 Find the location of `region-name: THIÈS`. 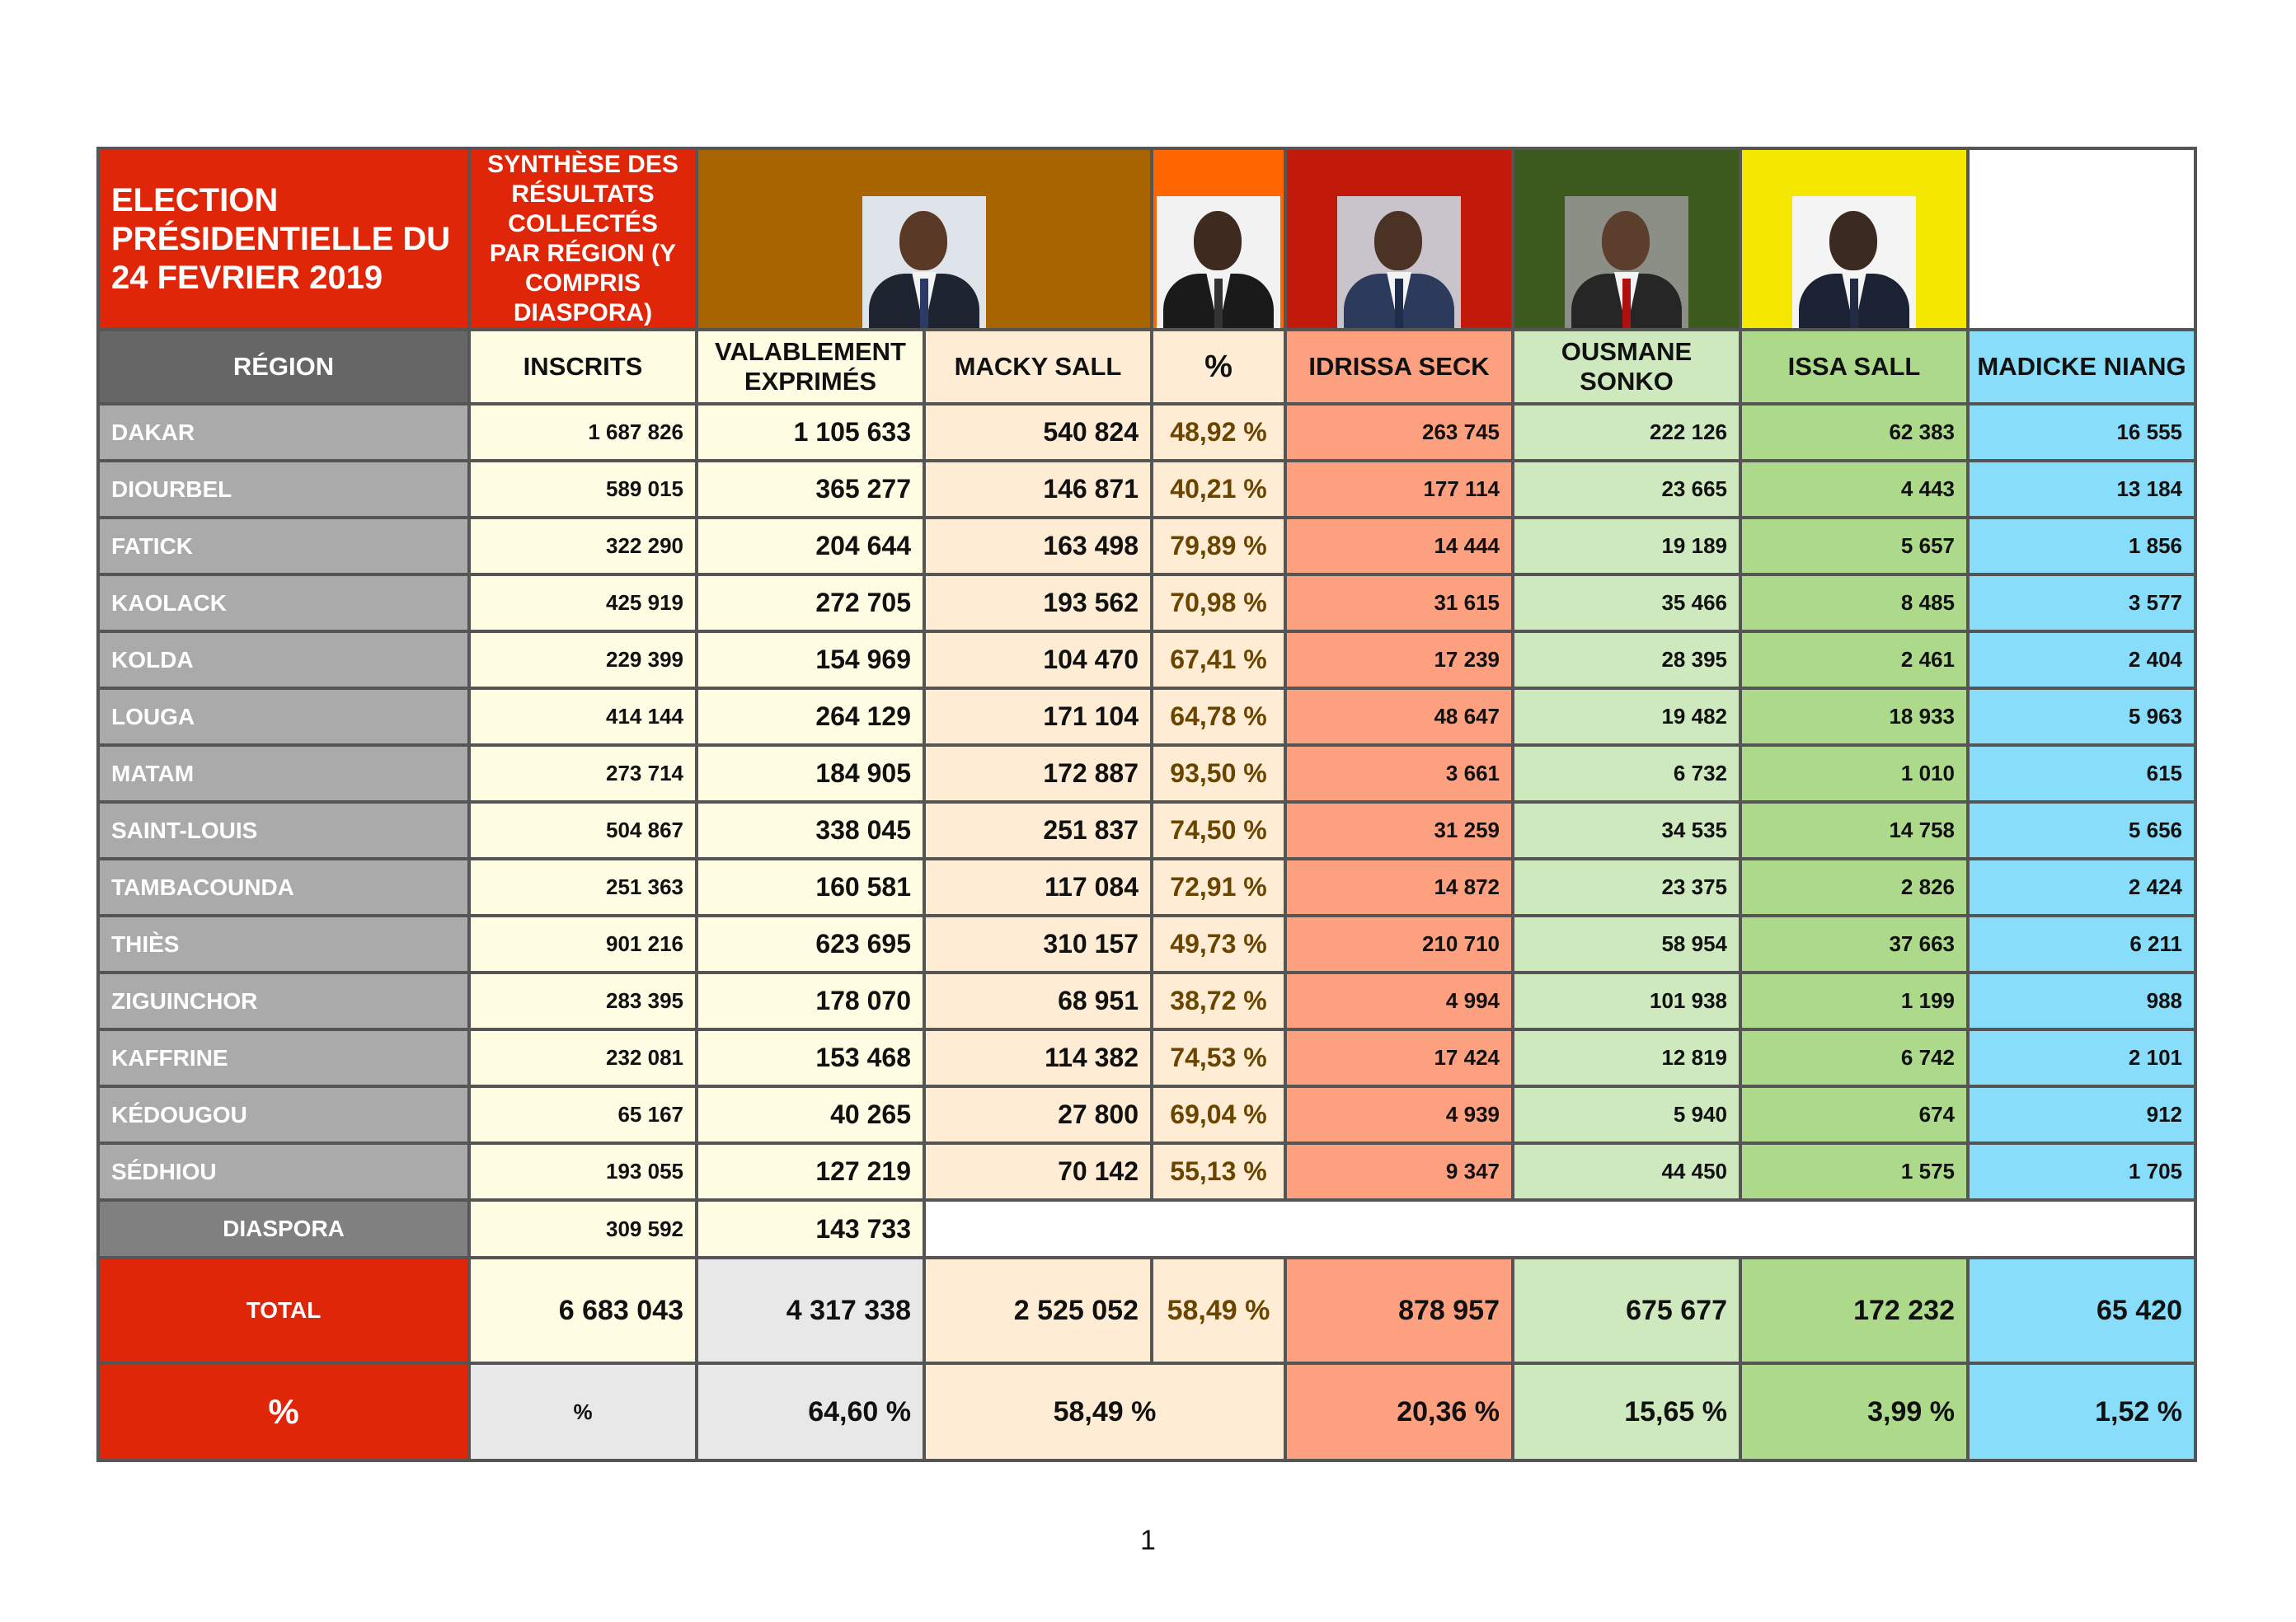

region-name: THIÈS is located at coordinates (284, 944).